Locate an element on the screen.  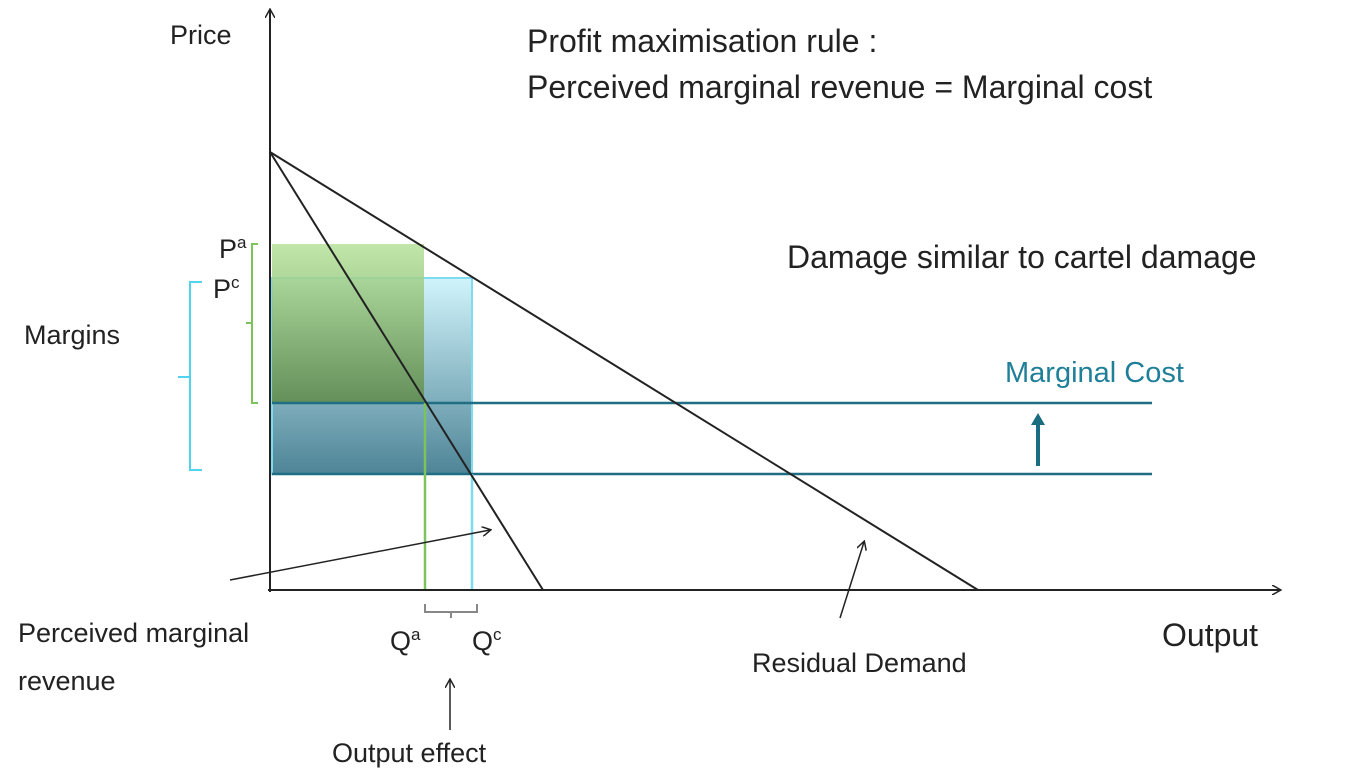
green-area is located at coordinates (348, 323).